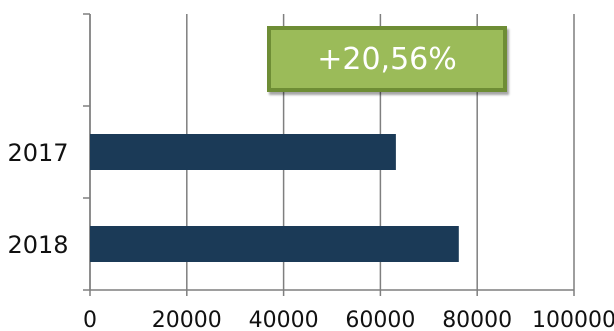  I want to click on bar-2018, so click(274, 244).